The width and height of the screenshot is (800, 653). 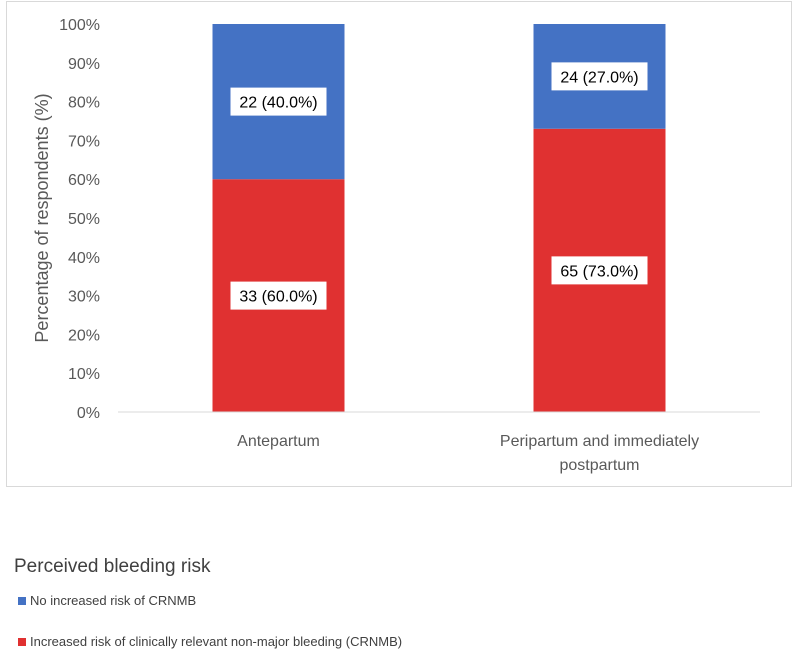 I want to click on data-label: 22 (40.0%), so click(x=278, y=103).